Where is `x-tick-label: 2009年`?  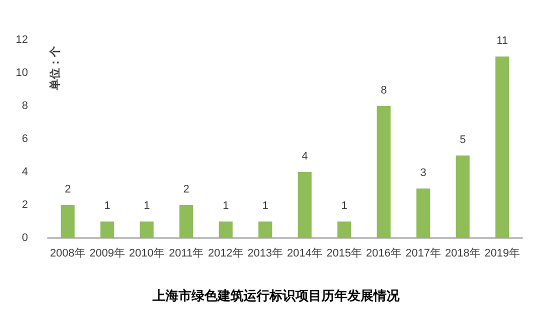
x-tick-label: 2009年 is located at coordinates (107, 254).